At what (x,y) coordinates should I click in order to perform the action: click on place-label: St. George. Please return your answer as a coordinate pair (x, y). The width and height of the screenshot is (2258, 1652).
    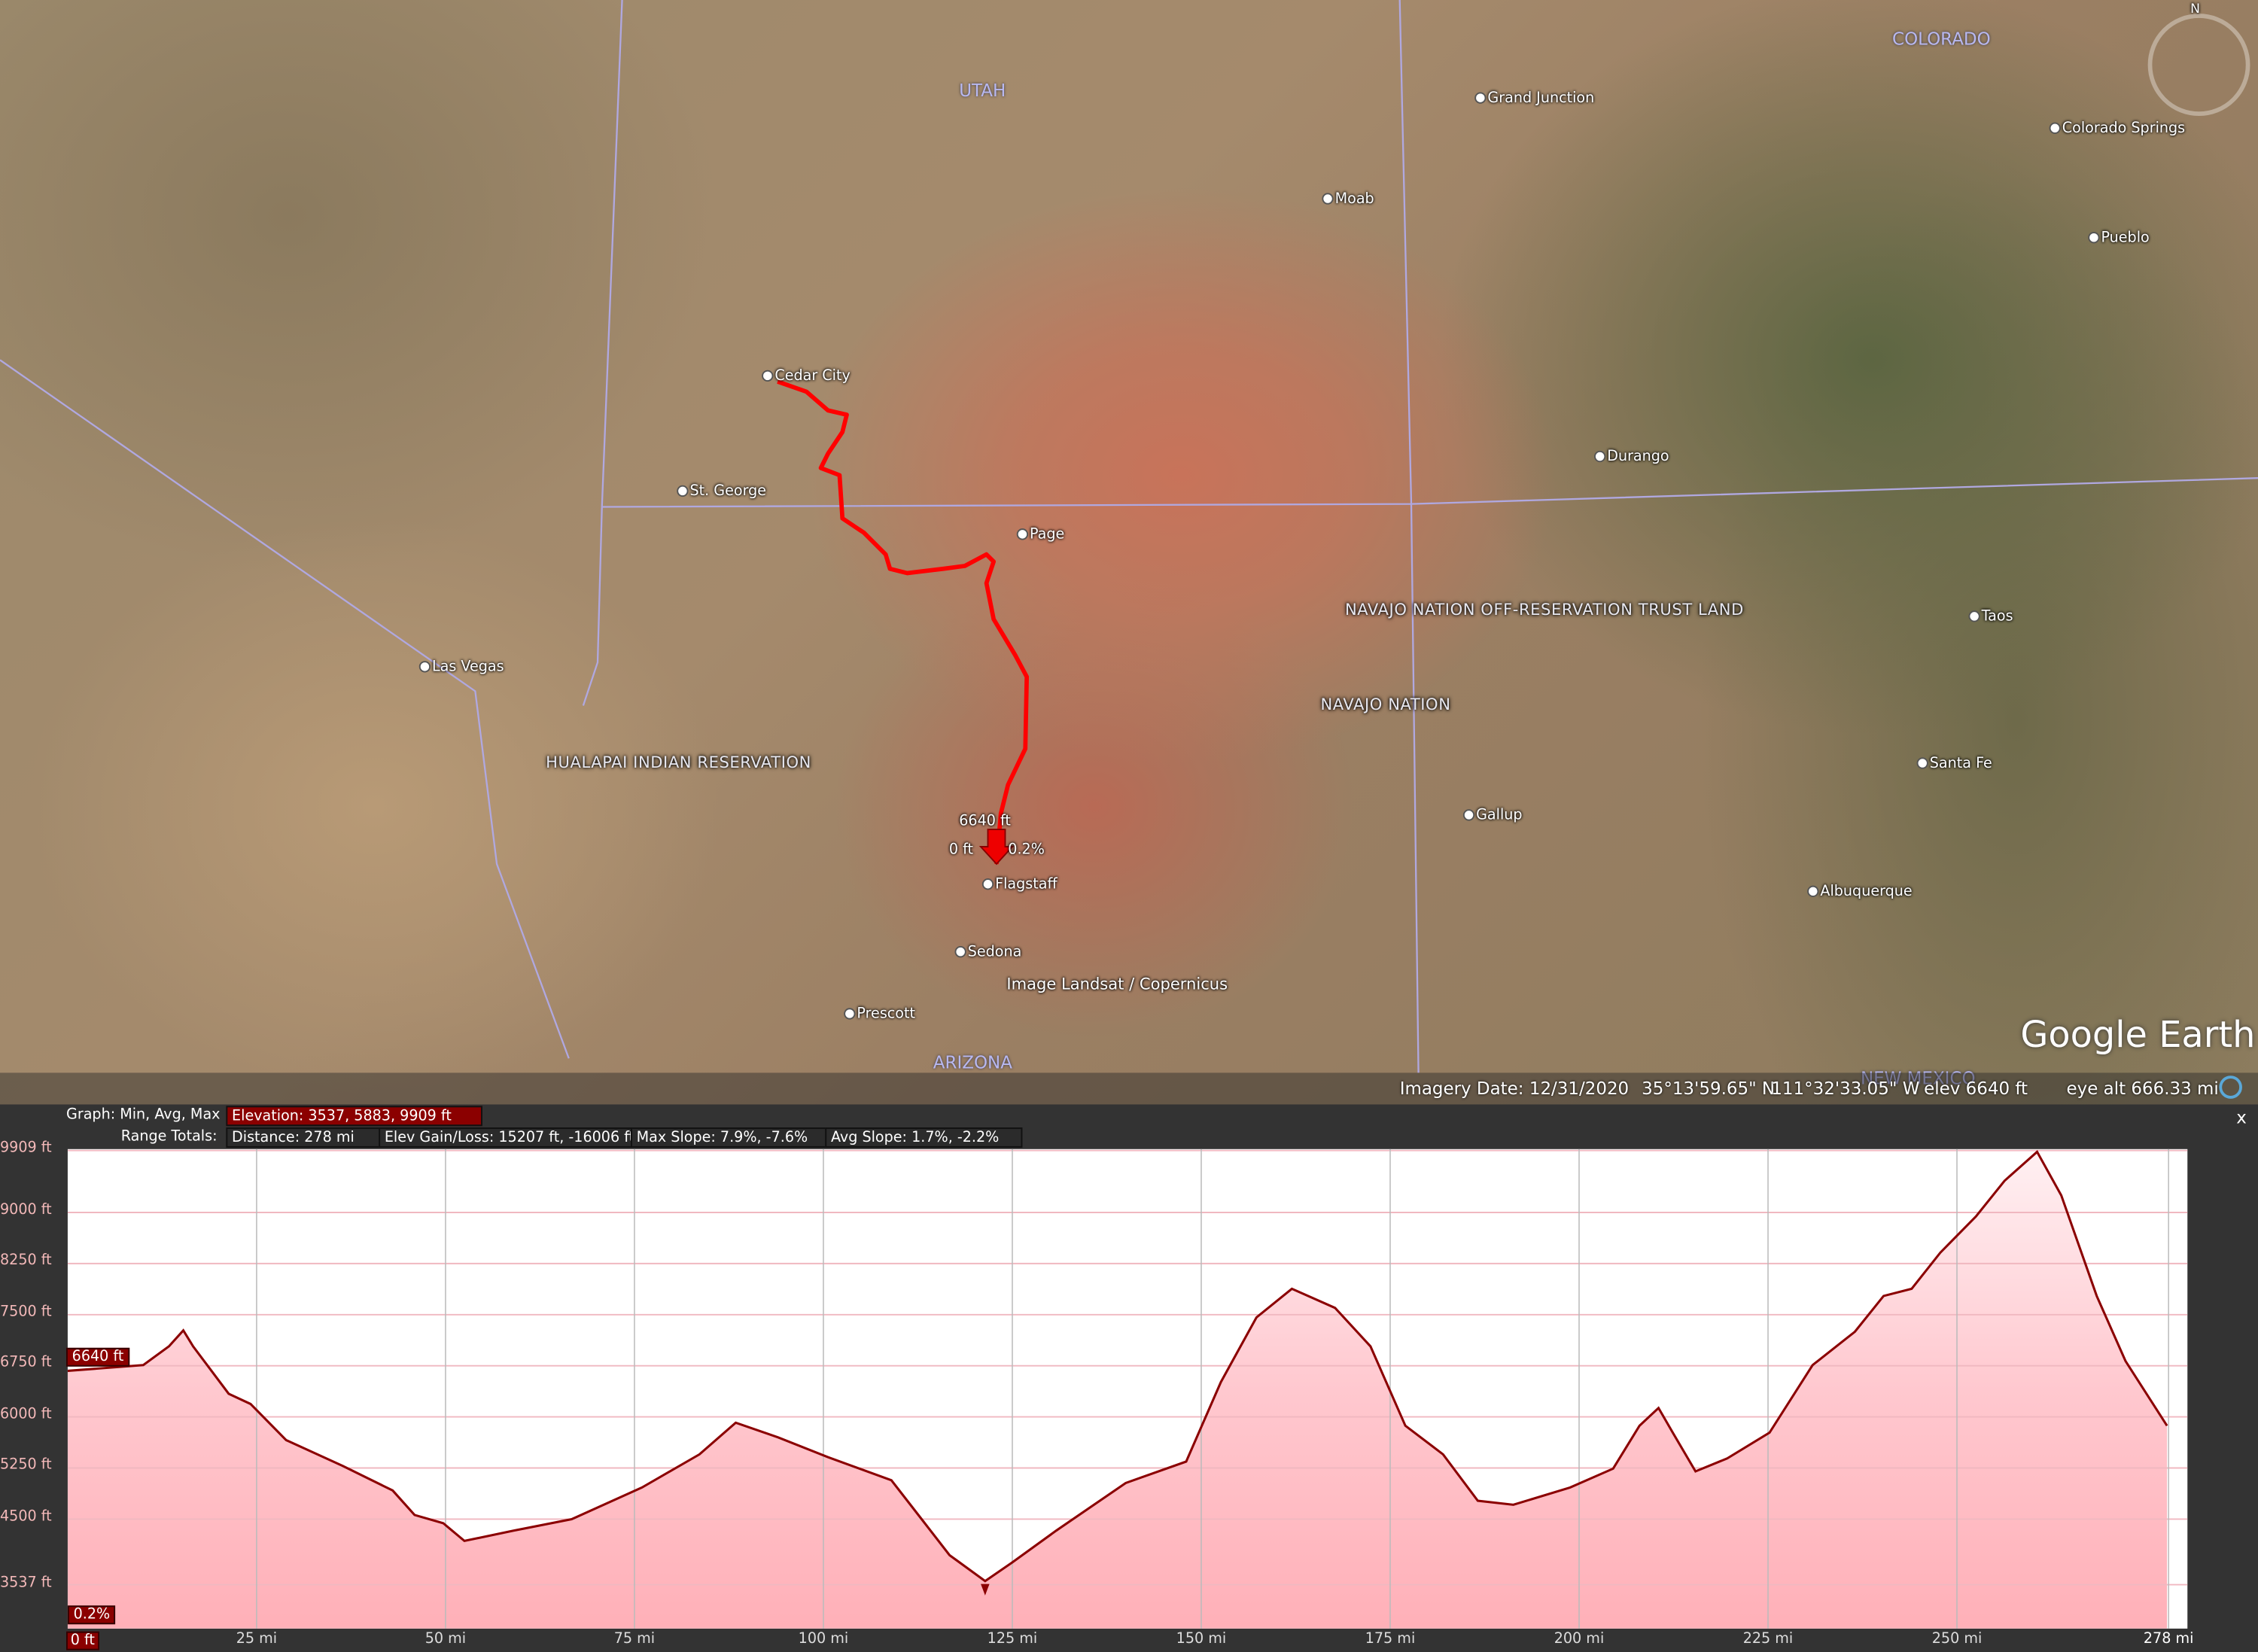
    Looking at the image, I should click on (721, 492).